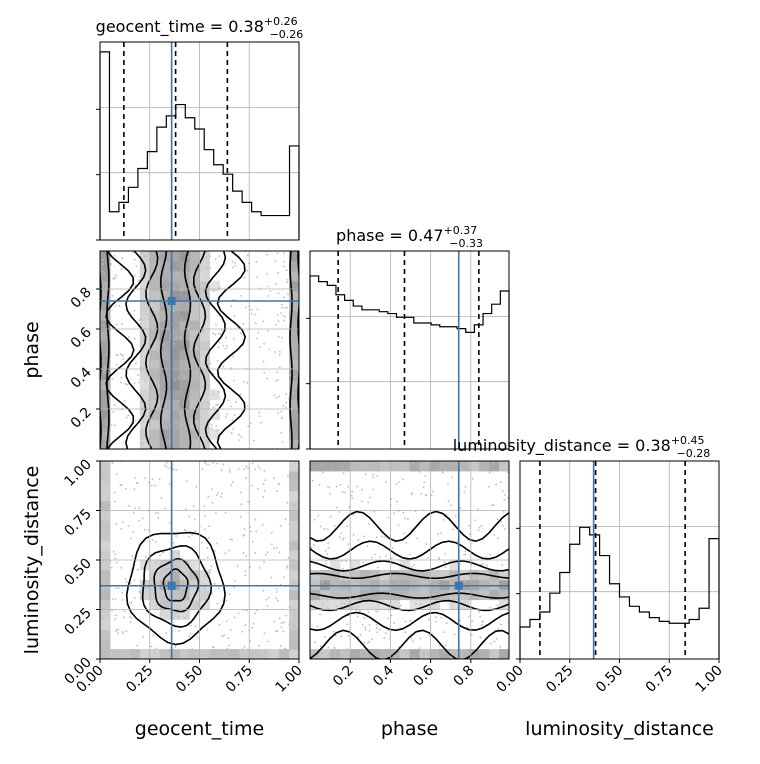 Image resolution: width=760 pixels, height=764 pixels. I want to click on contour-line, so click(215, 350).